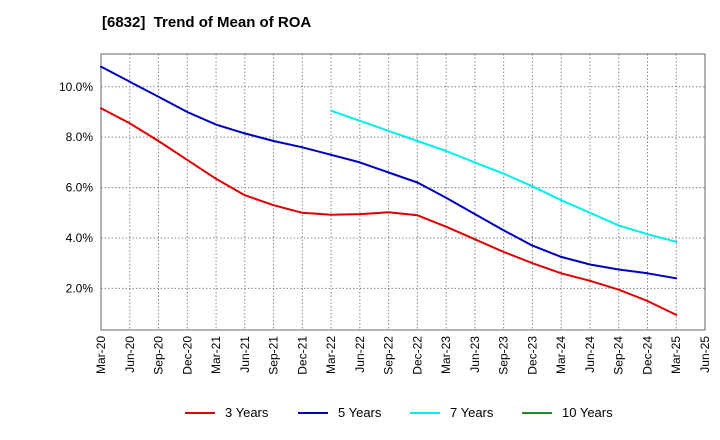  I want to click on legend-label: 5 Years, so click(360, 412).